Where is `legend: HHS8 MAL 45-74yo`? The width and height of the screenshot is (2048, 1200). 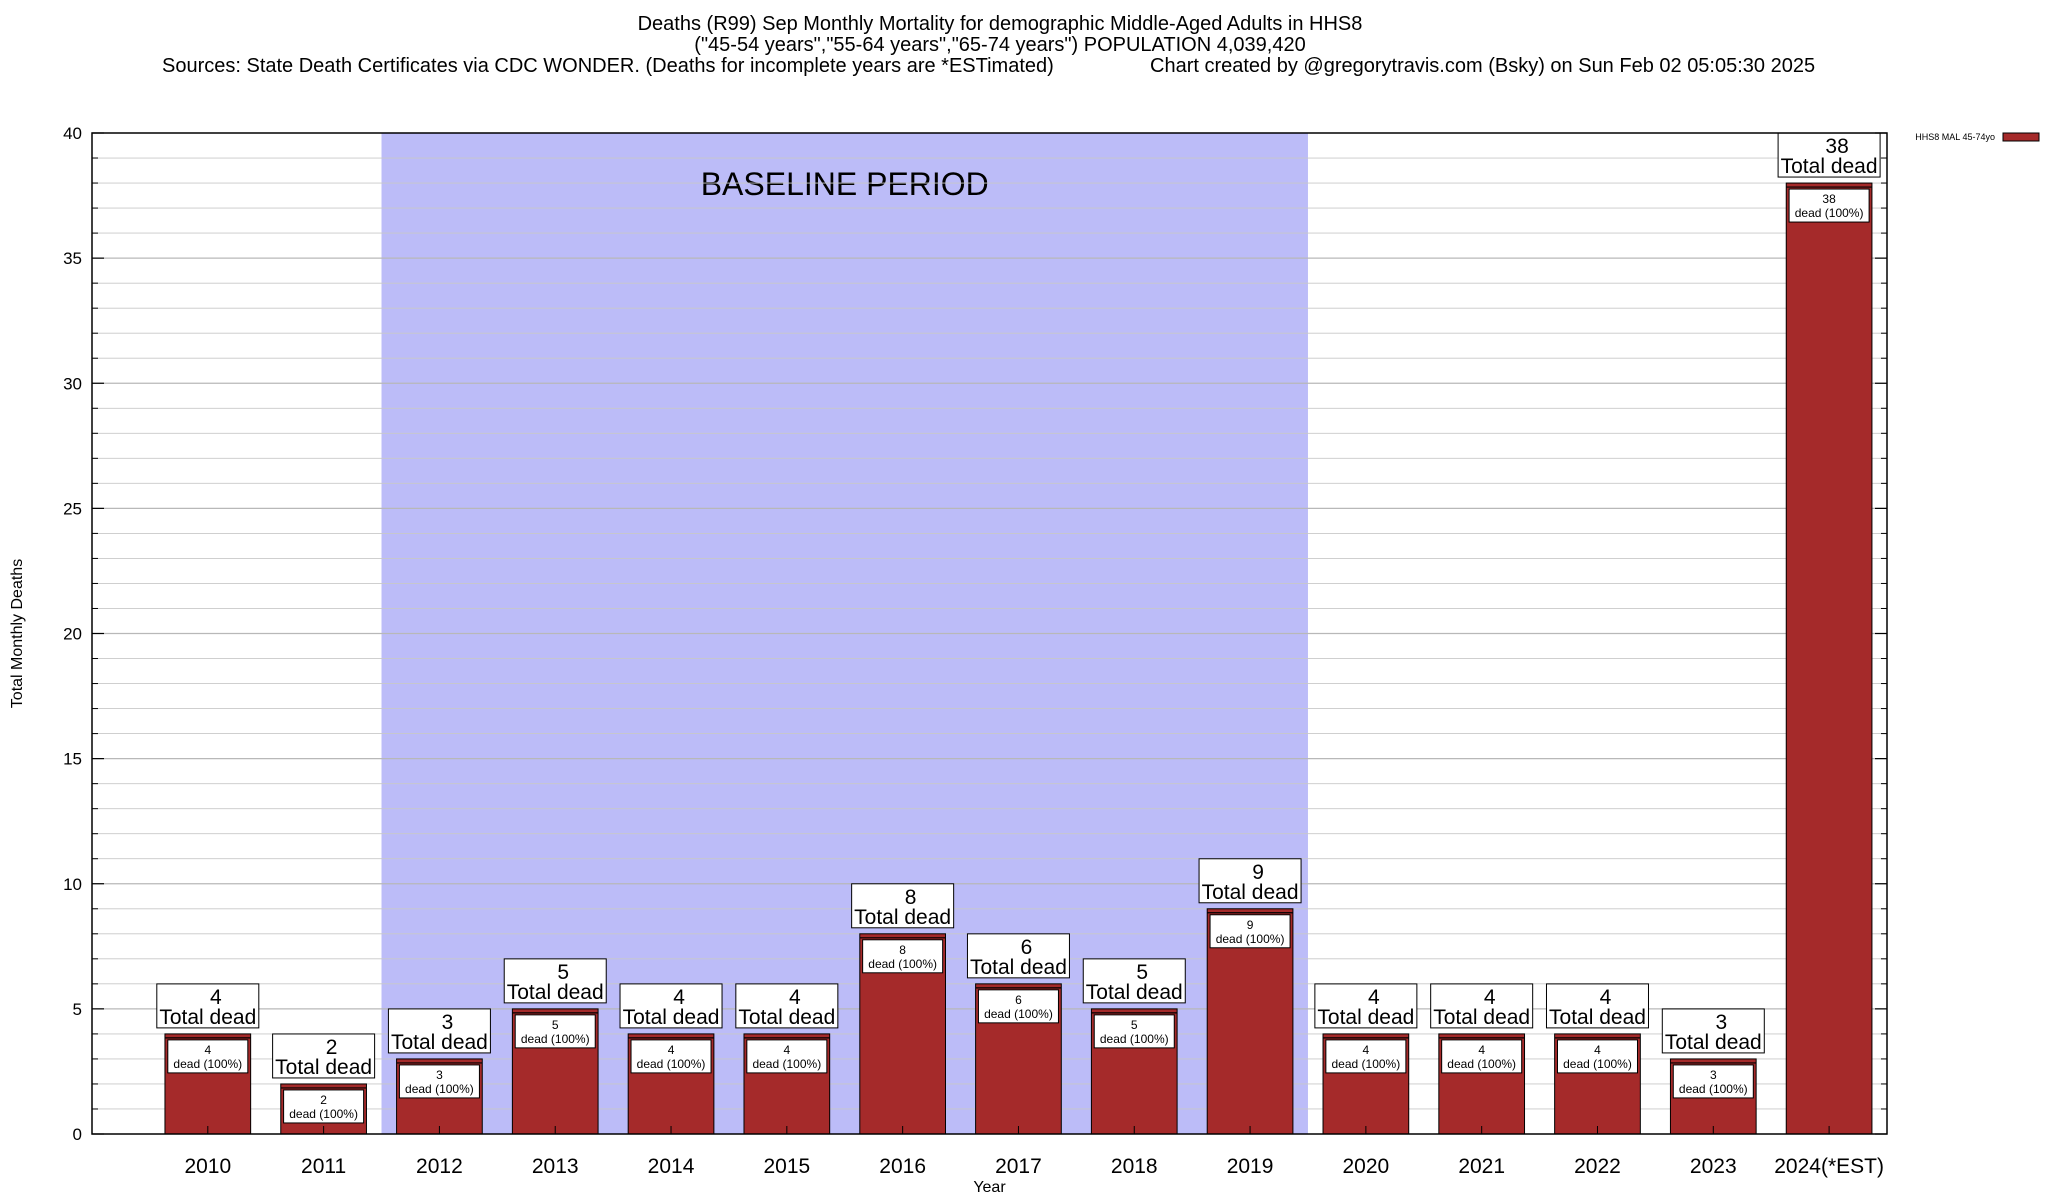 legend: HHS8 MAL 45-74yo is located at coordinates (1977, 137).